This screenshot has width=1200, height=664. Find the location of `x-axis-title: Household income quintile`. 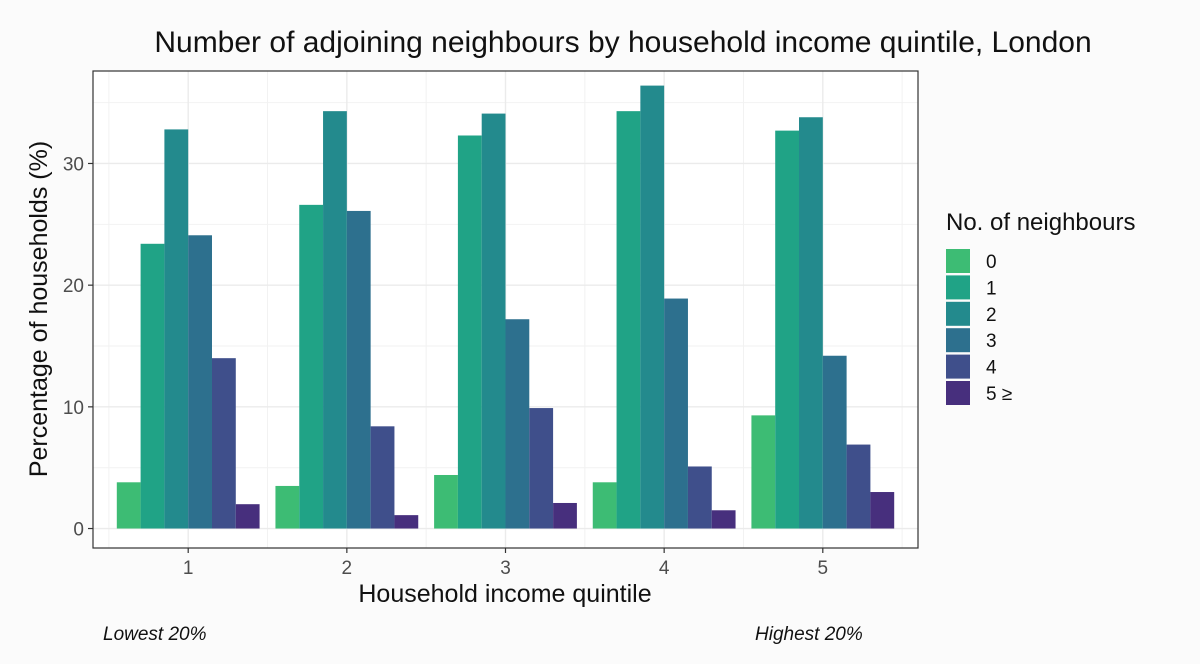

x-axis-title: Household income quintile is located at coordinates (504, 594).